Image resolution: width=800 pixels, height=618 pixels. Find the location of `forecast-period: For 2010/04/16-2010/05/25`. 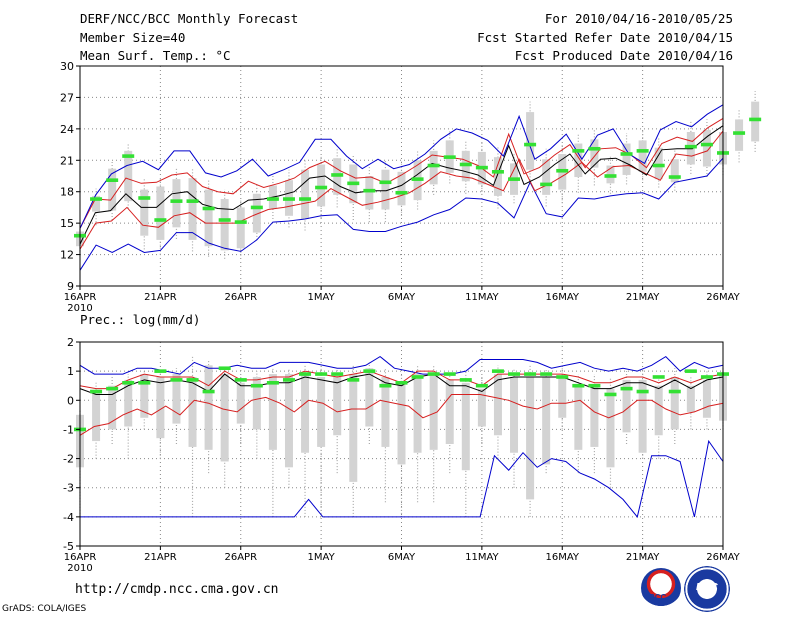

forecast-period: For 2010/04/16-2010/05/25 is located at coordinates (638, 18).